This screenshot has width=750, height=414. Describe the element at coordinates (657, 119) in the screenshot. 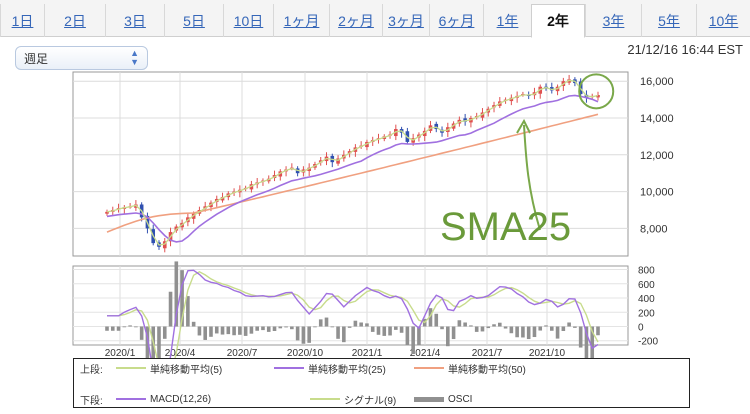

I see `y-tick-label: 14,000` at that location.